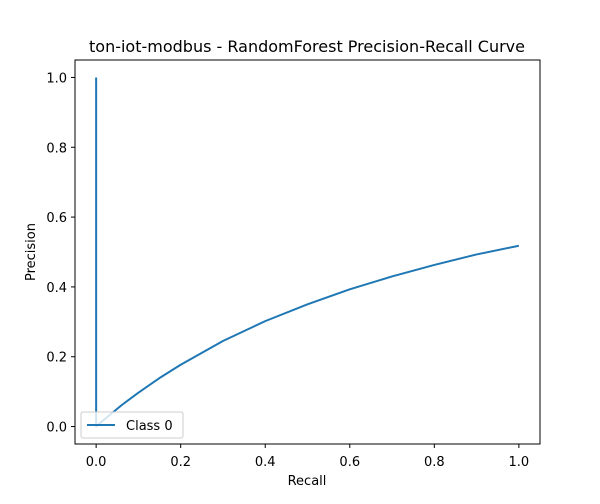 Image resolution: width=600 pixels, height=504 pixels. What do you see at coordinates (307, 481) in the screenshot?
I see `x-axis-label: Recall` at bounding box center [307, 481].